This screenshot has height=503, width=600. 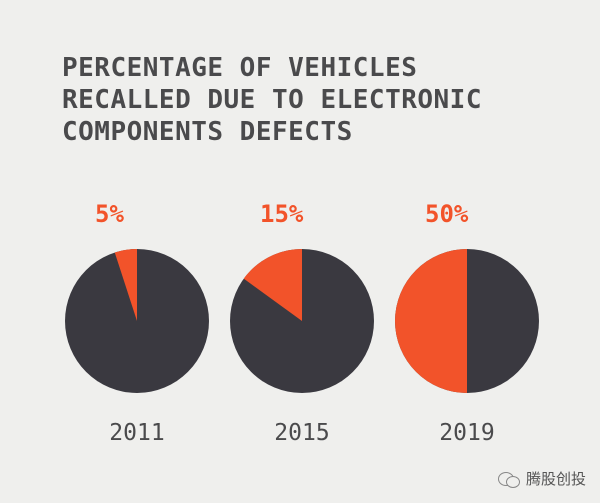 I want to click on percent-label-2015: 15%, so click(x=282, y=214).